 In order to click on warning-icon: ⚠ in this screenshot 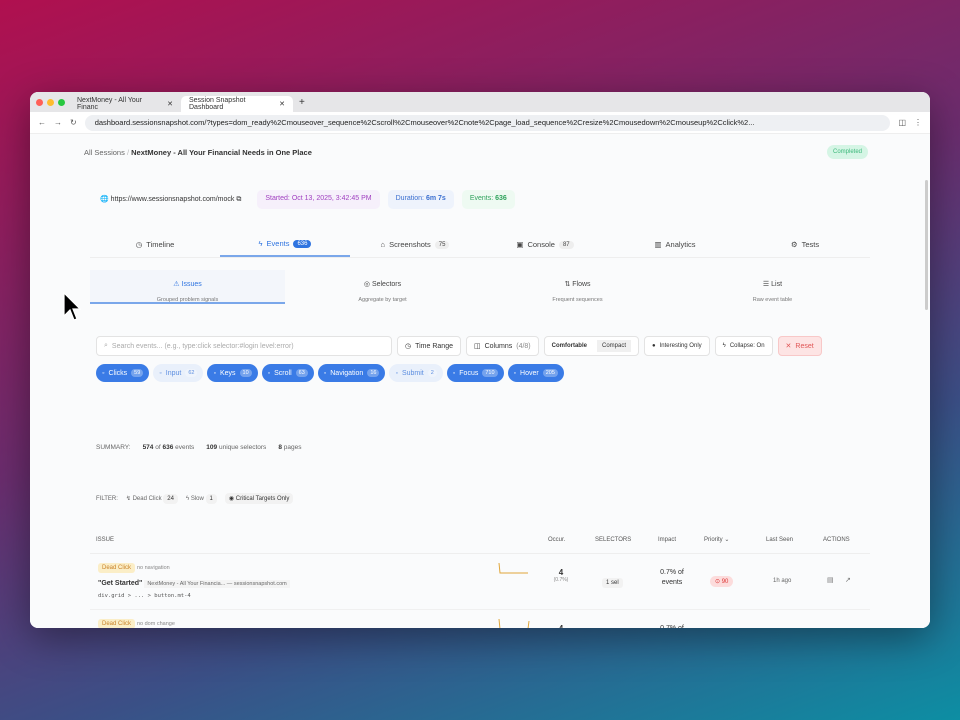, I will do `click(176, 284)`.